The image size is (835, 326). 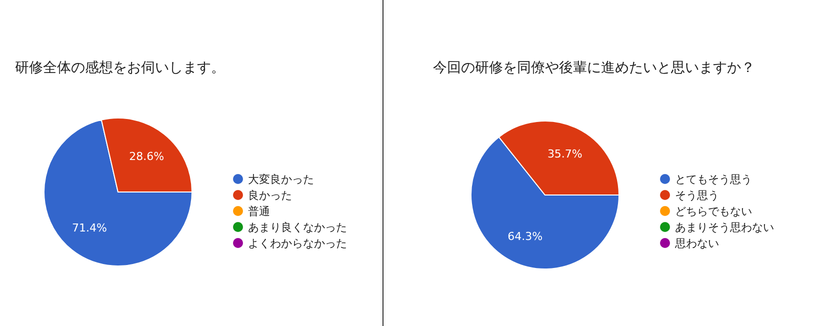 I want to click on legend-label: よくわからなかった, so click(x=297, y=243).